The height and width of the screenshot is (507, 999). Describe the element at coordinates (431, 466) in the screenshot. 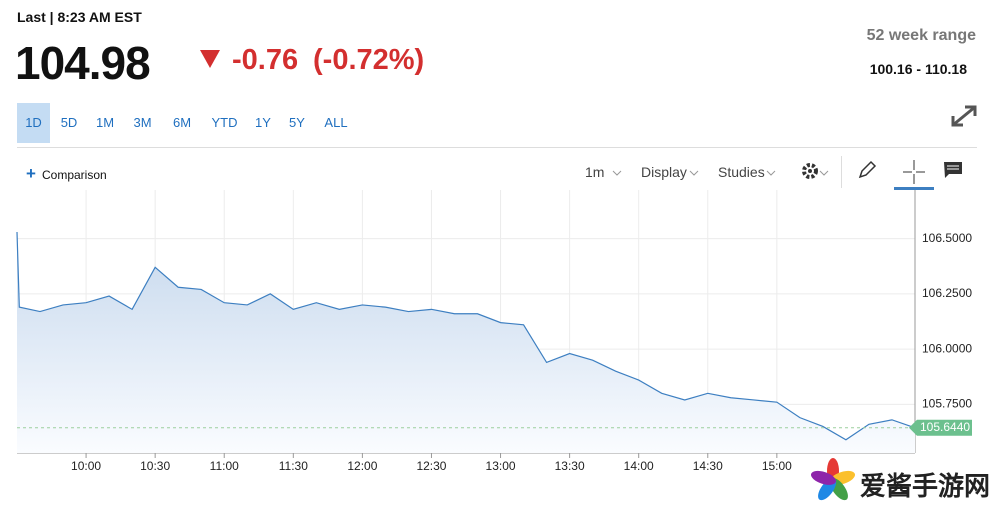

I see `x-tick-label: 12:30` at that location.